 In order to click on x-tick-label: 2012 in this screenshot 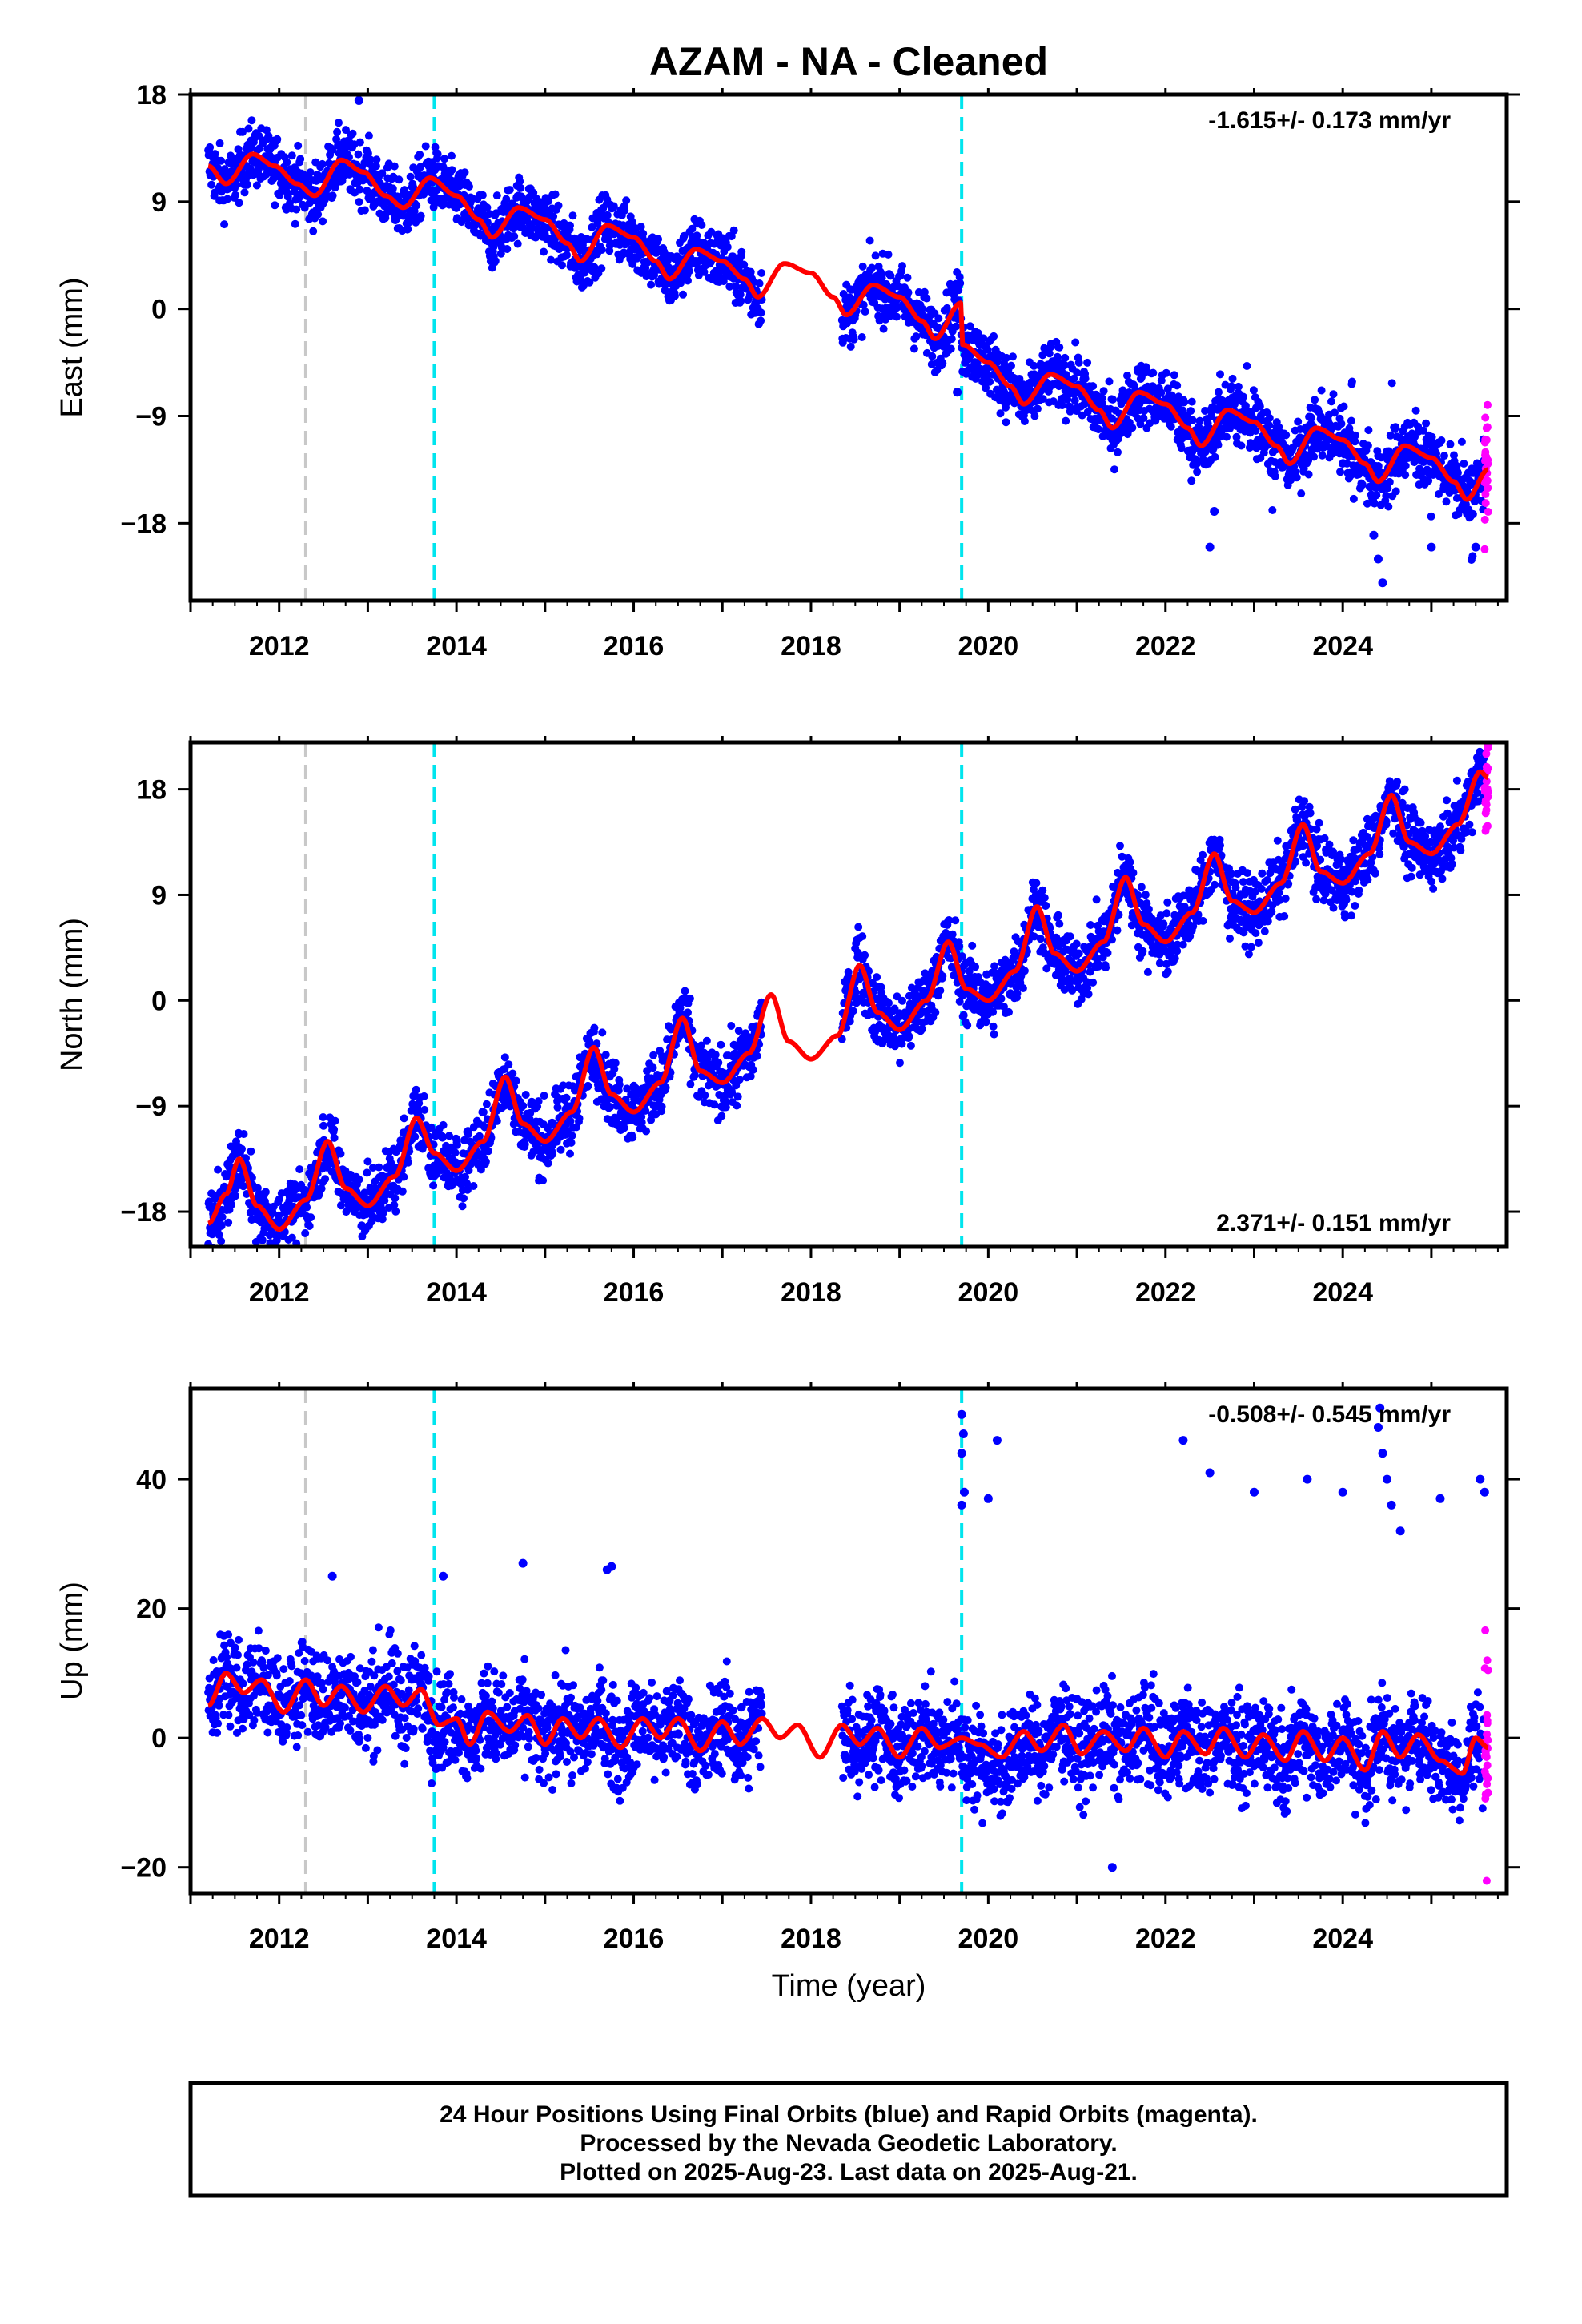, I will do `click(279, 646)`.